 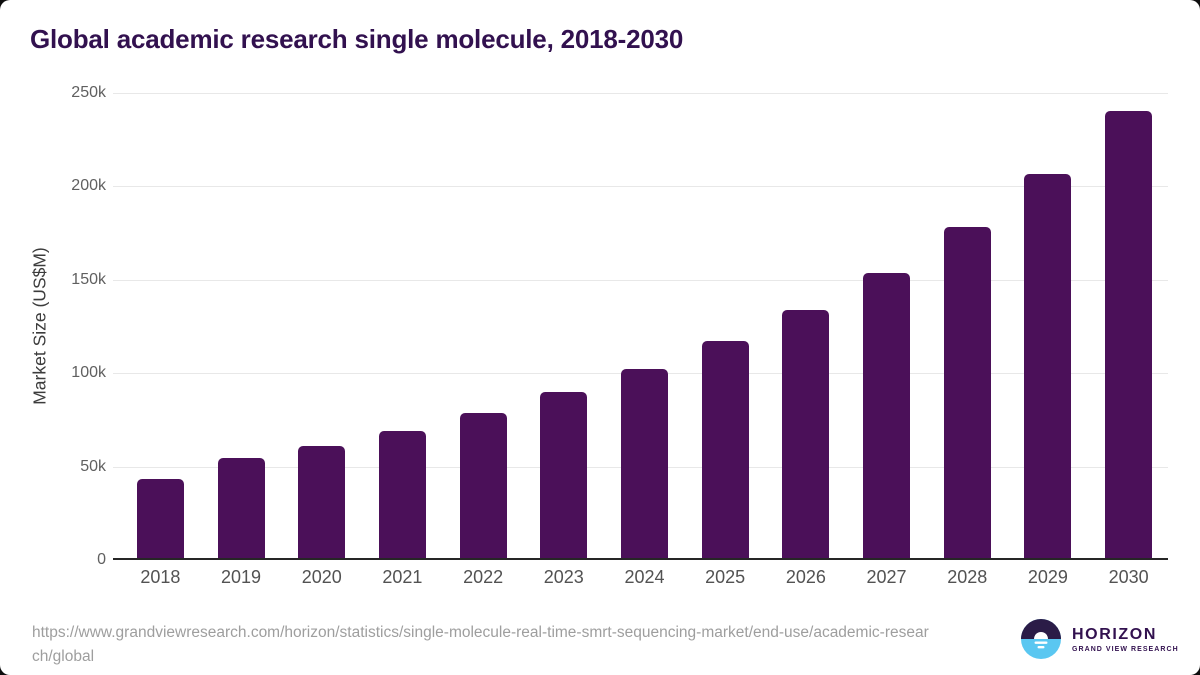 I want to click on logo-subbrand: GRAND VIEW RESEARCH, so click(x=1125, y=649).